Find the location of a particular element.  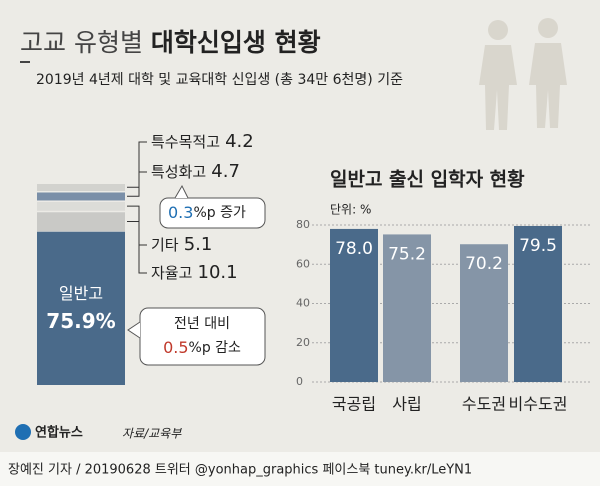

callout-rest: %p 증가 is located at coordinates (219, 213).